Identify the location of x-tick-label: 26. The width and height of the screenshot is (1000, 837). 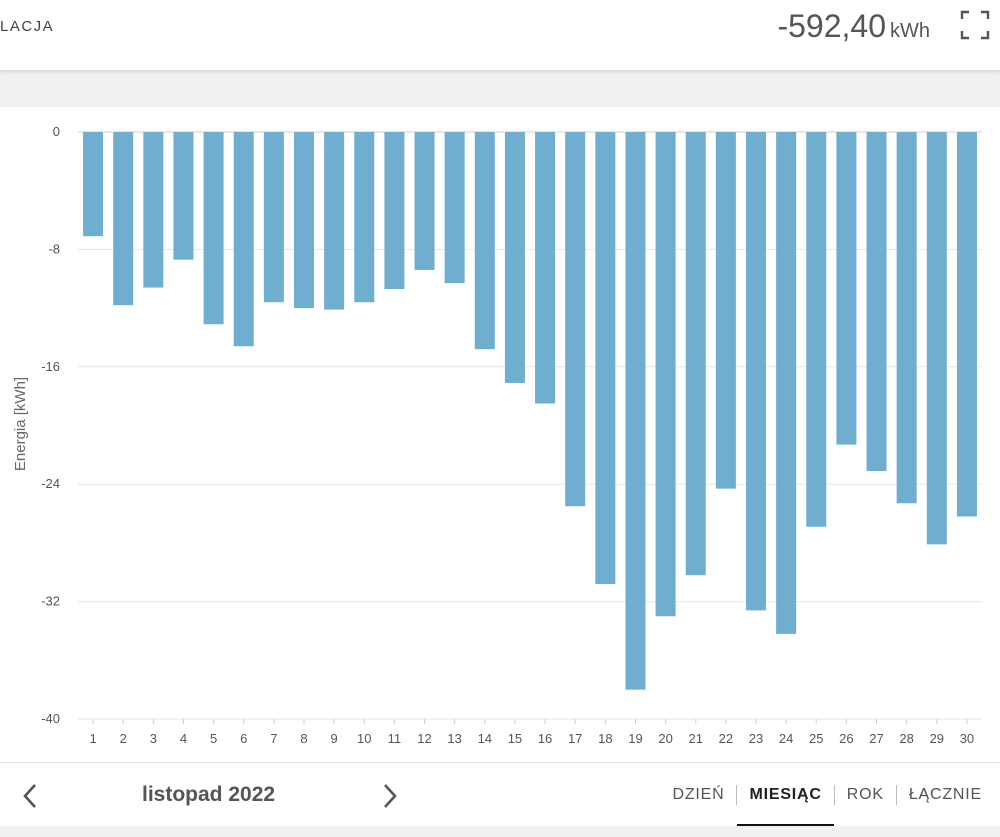
(846, 738).